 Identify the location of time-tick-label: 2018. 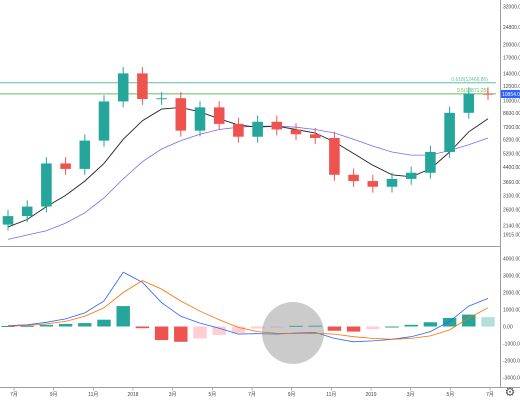
(132, 395).